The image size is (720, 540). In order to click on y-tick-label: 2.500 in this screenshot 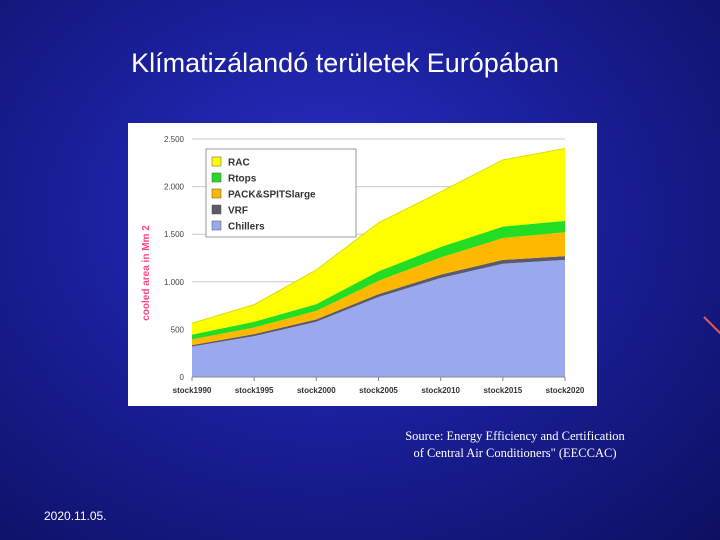, I will do `click(174, 139)`.